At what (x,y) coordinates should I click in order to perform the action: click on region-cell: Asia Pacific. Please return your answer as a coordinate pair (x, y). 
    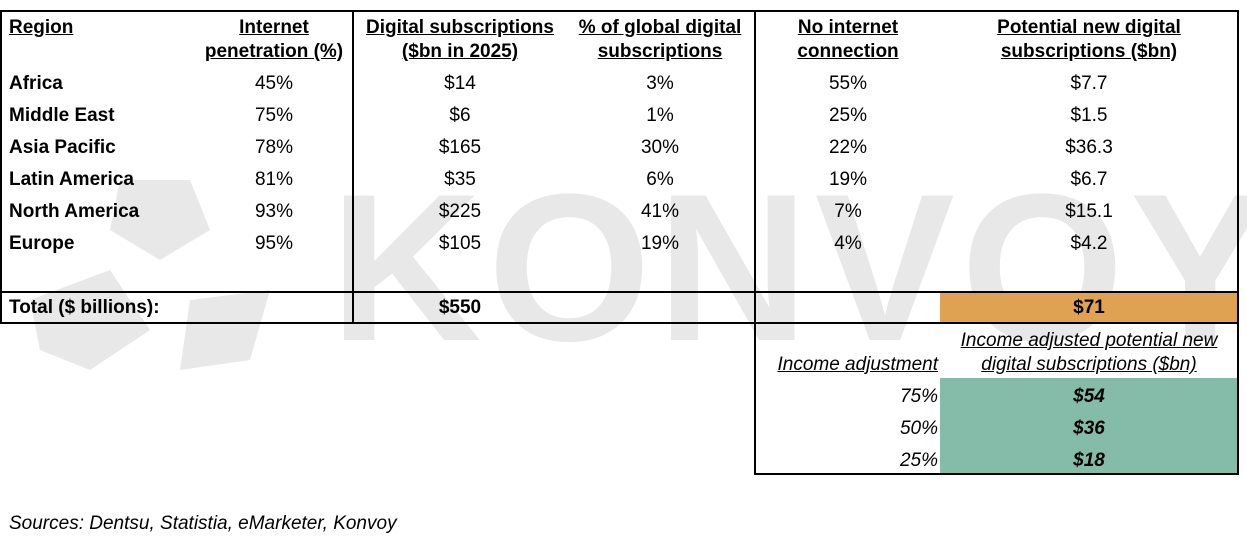
    Looking at the image, I should click on (62, 147).